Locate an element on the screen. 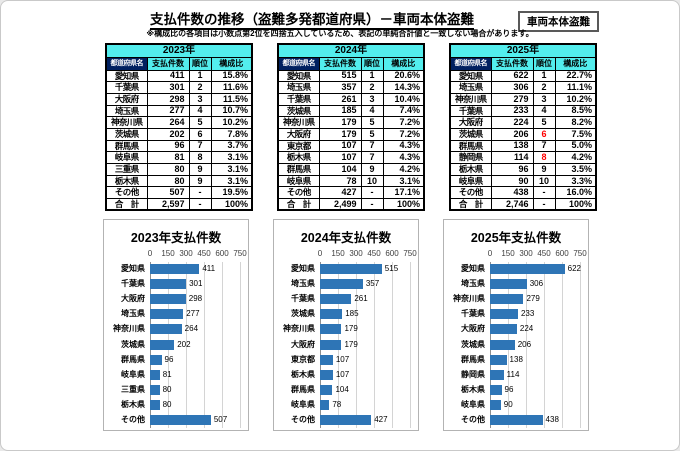 The width and height of the screenshot is (680, 451). cell-share: 10.7% is located at coordinates (231, 111).